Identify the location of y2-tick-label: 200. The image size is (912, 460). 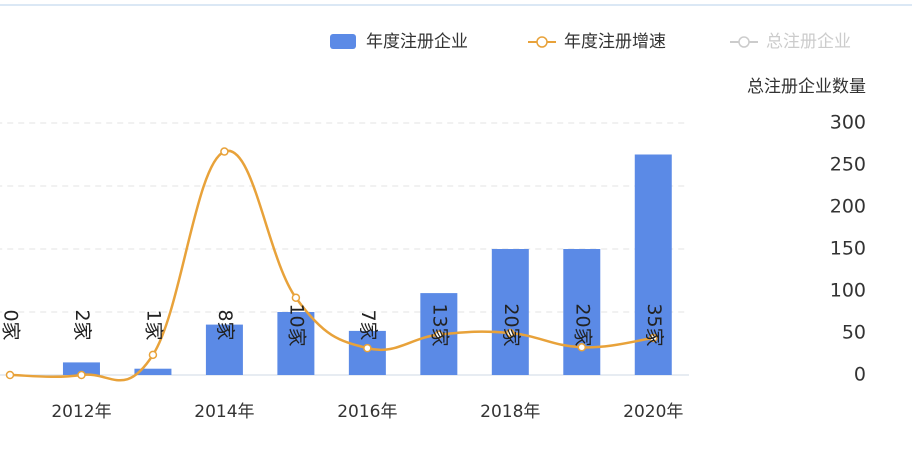
(848, 207).